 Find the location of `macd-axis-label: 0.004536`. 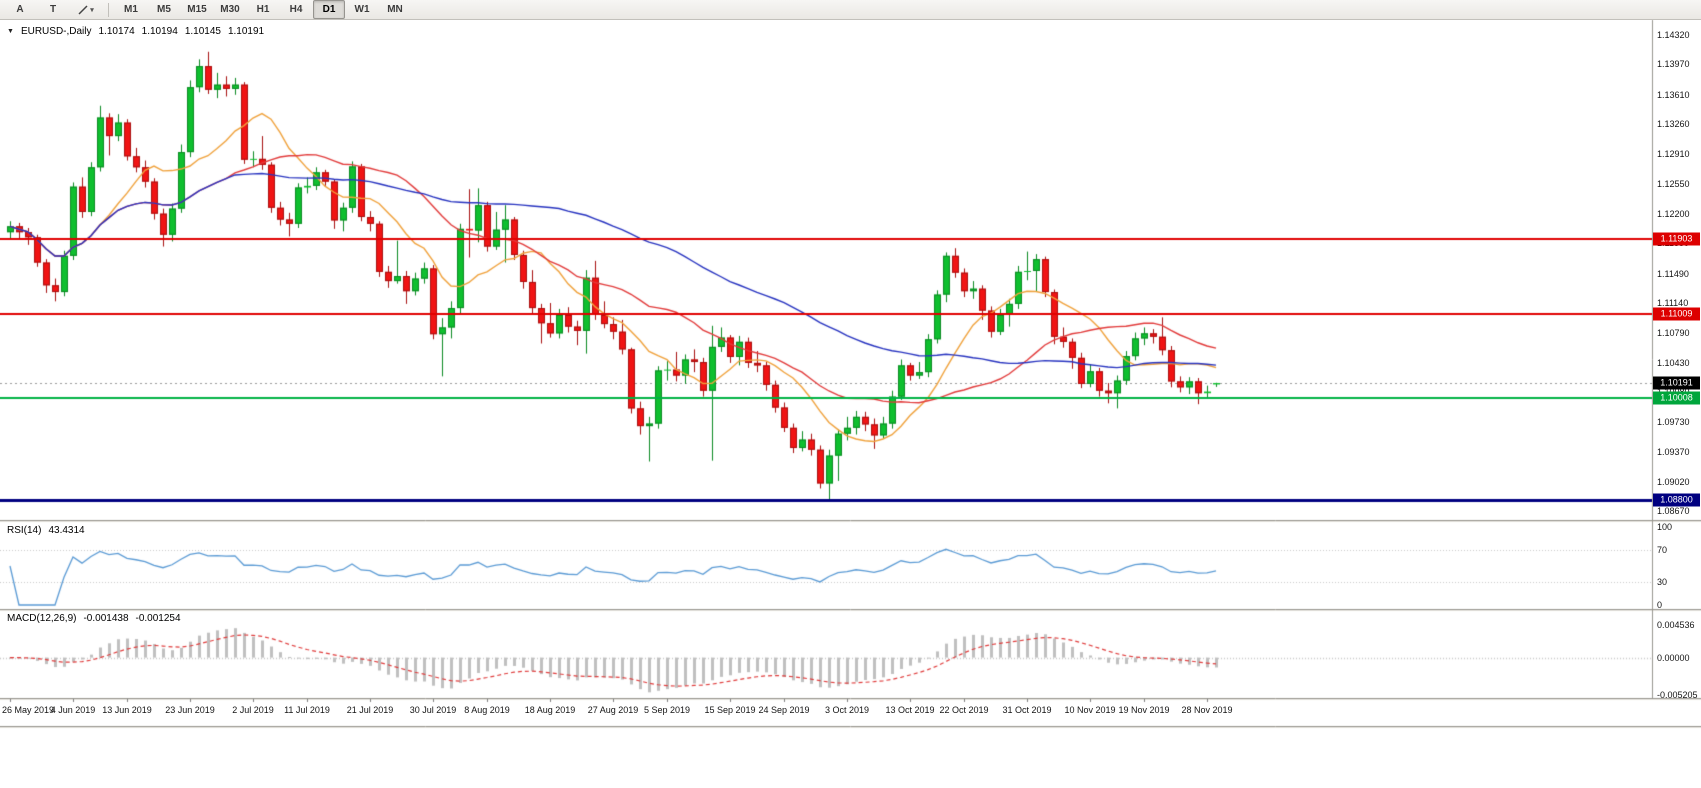

macd-axis-label: 0.004536 is located at coordinates (1676, 625).